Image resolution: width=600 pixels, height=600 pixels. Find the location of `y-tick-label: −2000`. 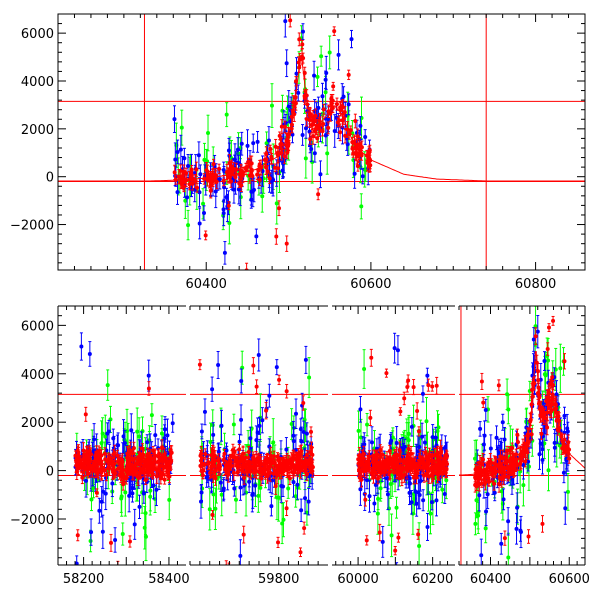

y-tick-label: −2000 is located at coordinates (32, 226).